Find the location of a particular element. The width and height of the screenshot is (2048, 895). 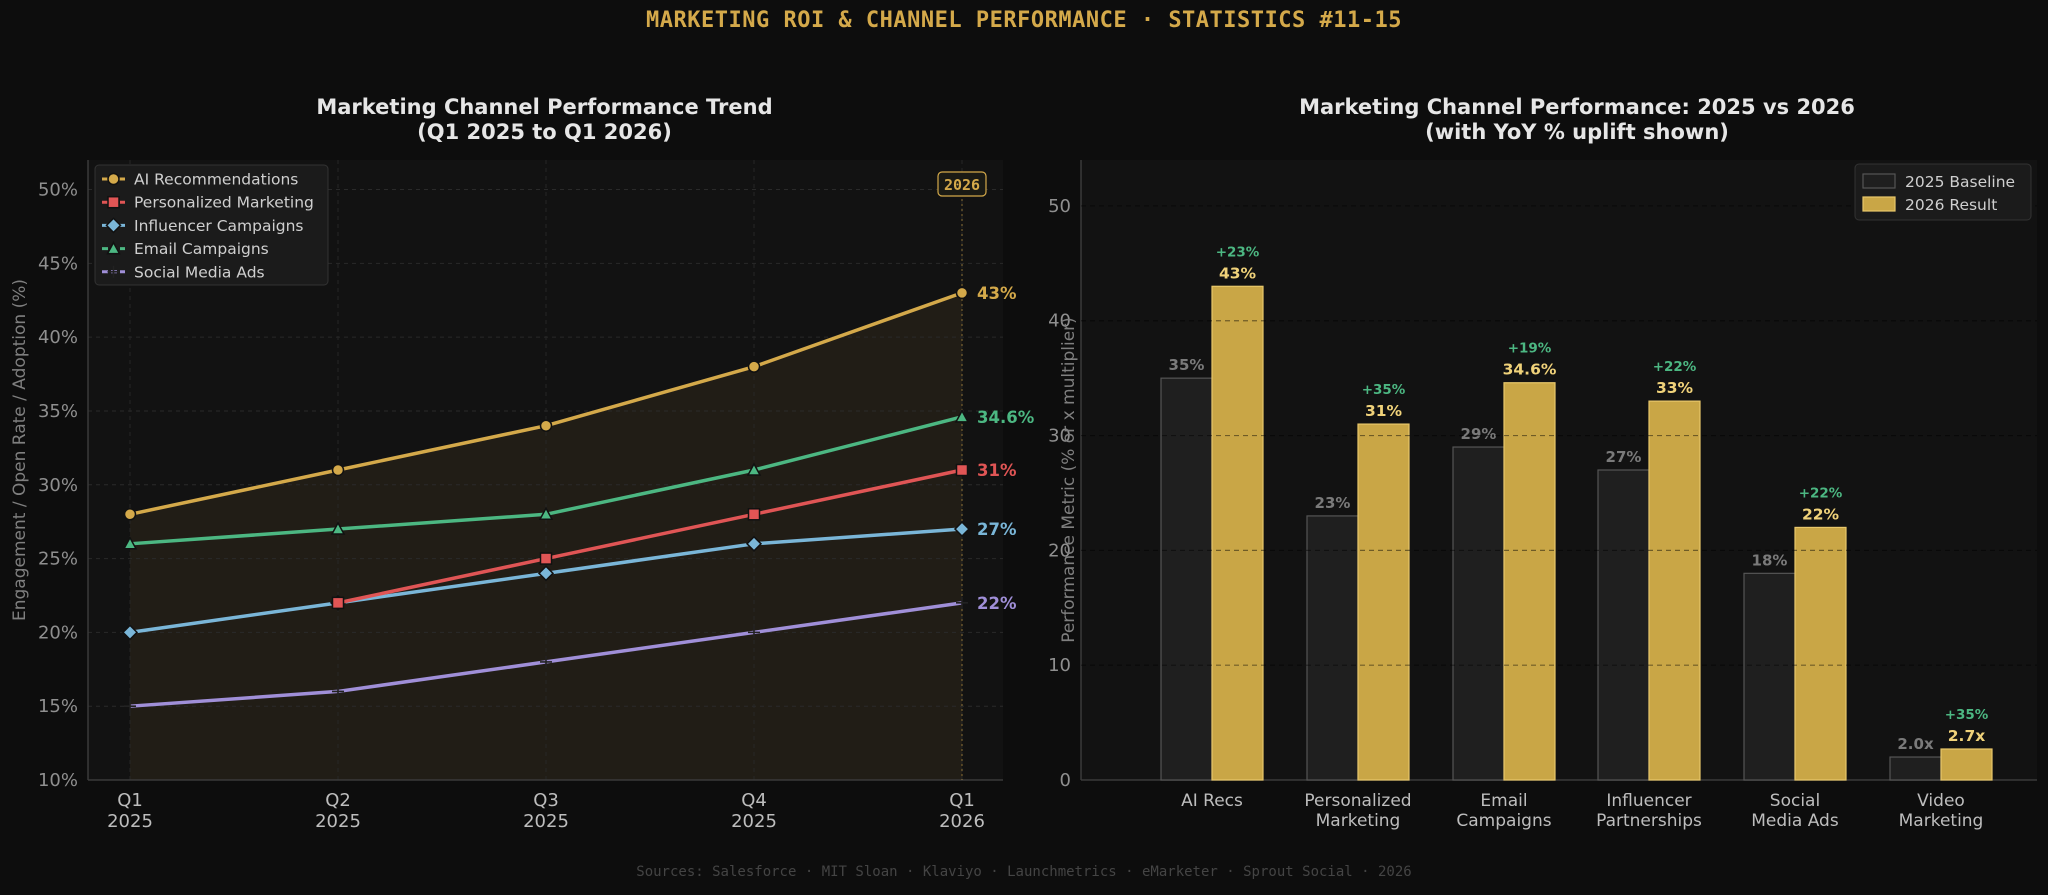

line-y-axis-label: Engagement / Open Rate / Adoption (%) is located at coordinates (20, 450).